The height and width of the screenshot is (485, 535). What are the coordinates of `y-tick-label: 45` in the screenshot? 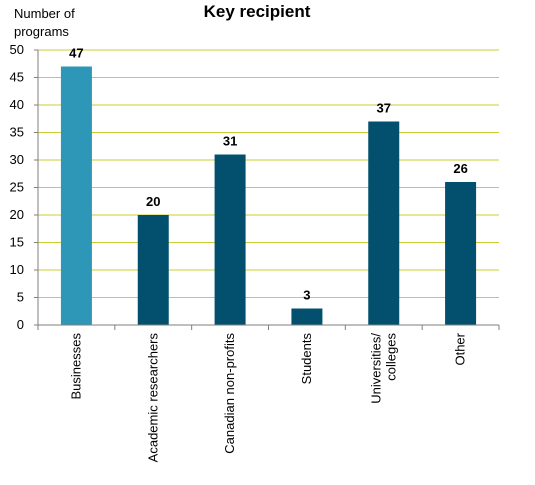 It's located at (17, 77).